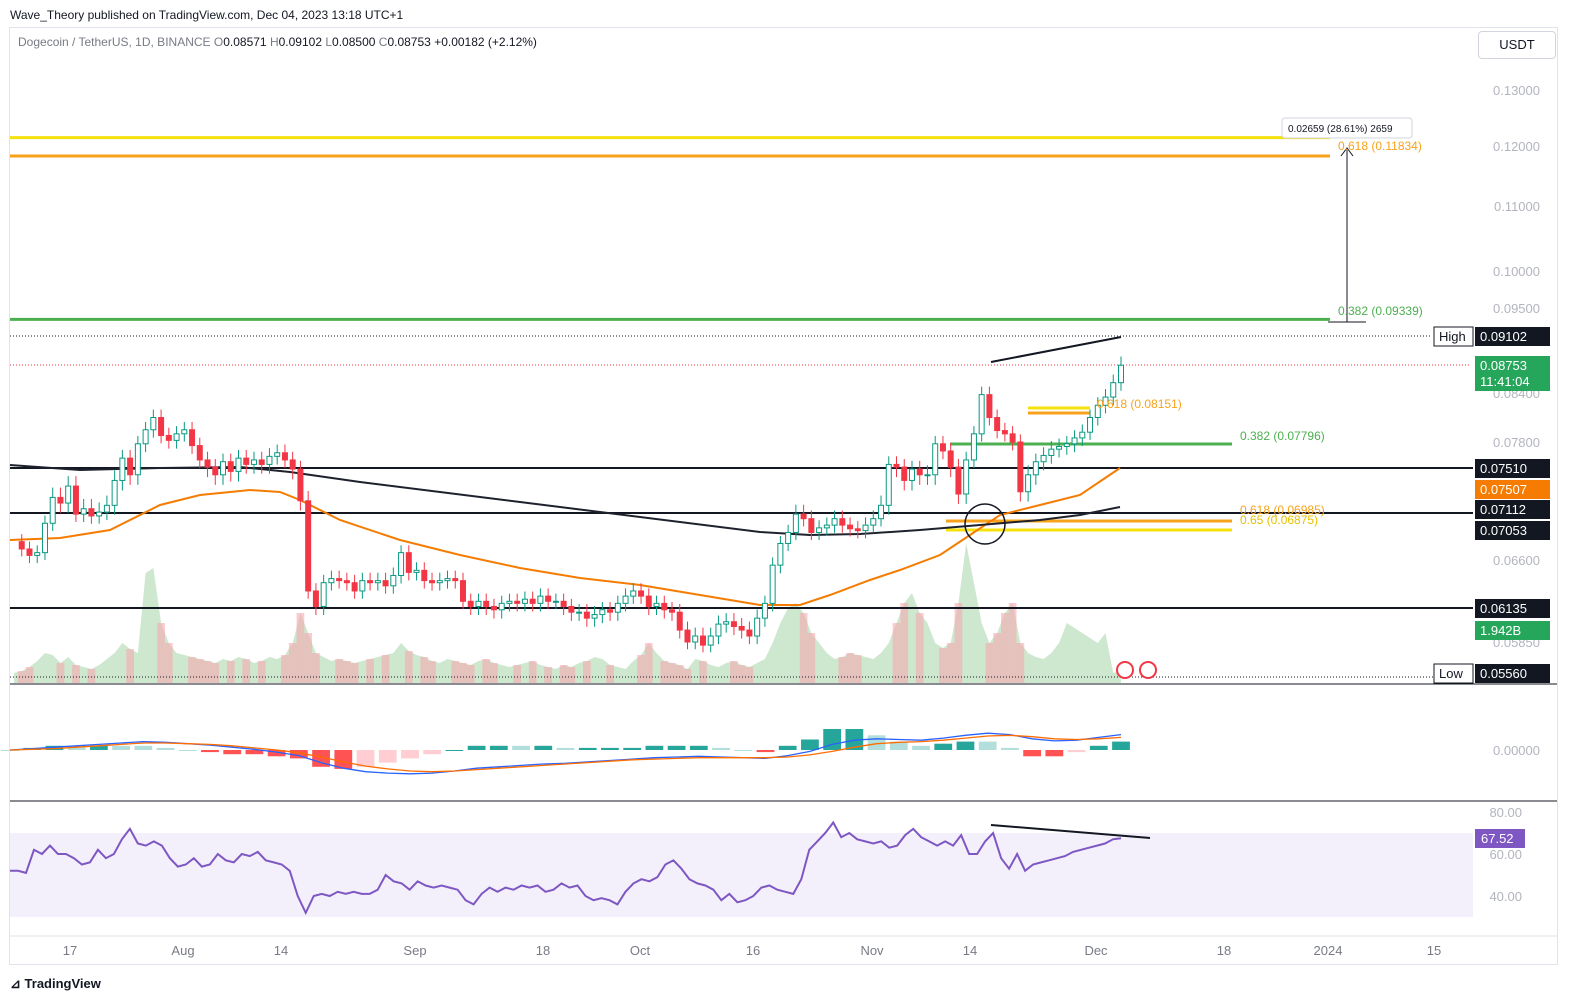 Image resolution: width=1570 pixels, height=1002 pixels. Describe the element at coordinates (753, 950) in the screenshot. I see `time-axis-label: 16` at that location.